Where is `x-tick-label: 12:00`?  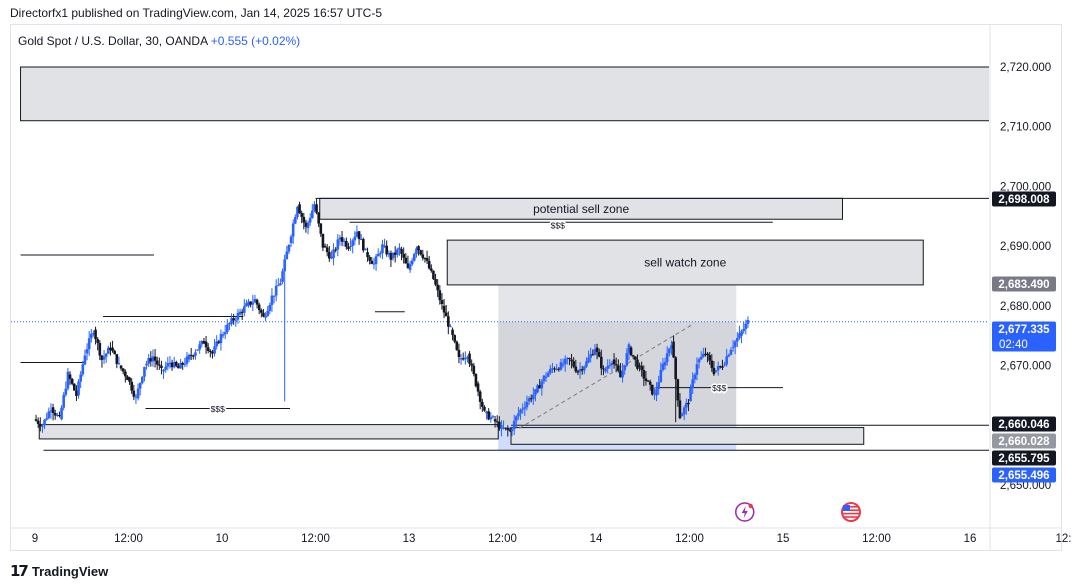
x-tick-label: 12:00 is located at coordinates (876, 539).